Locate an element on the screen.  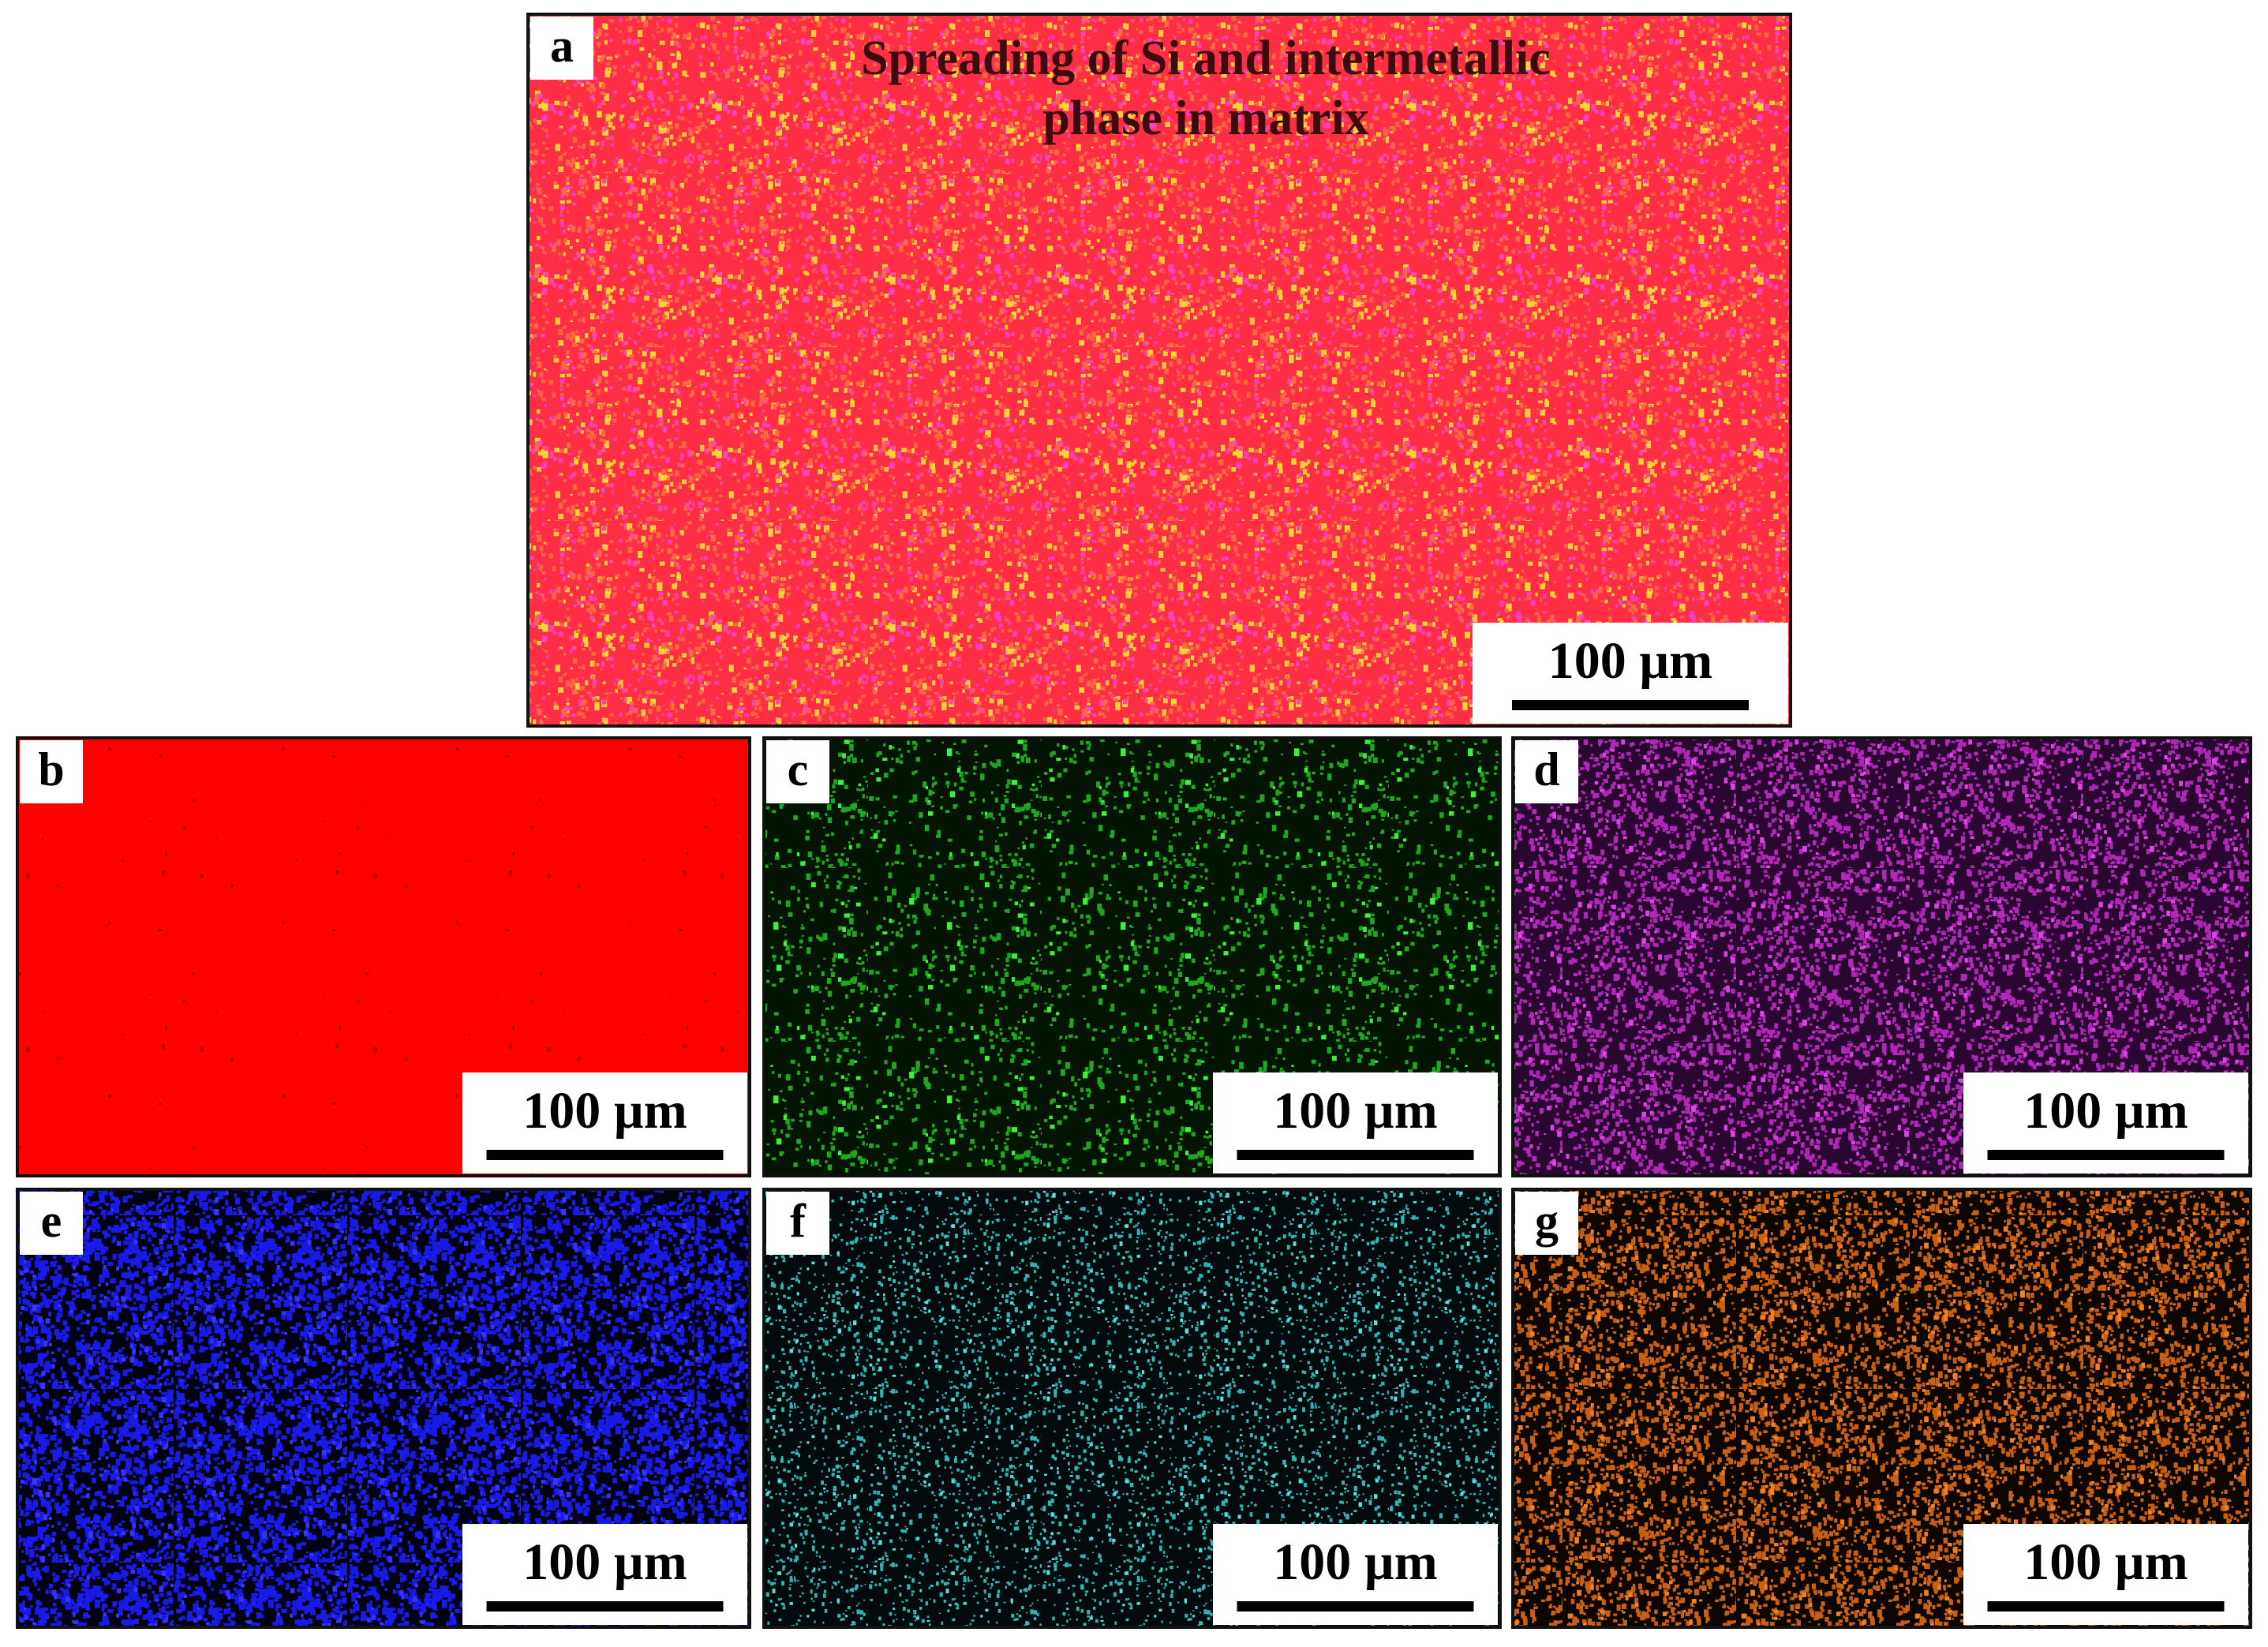
map-panel: f 100 µm is located at coordinates (1132, 1408).